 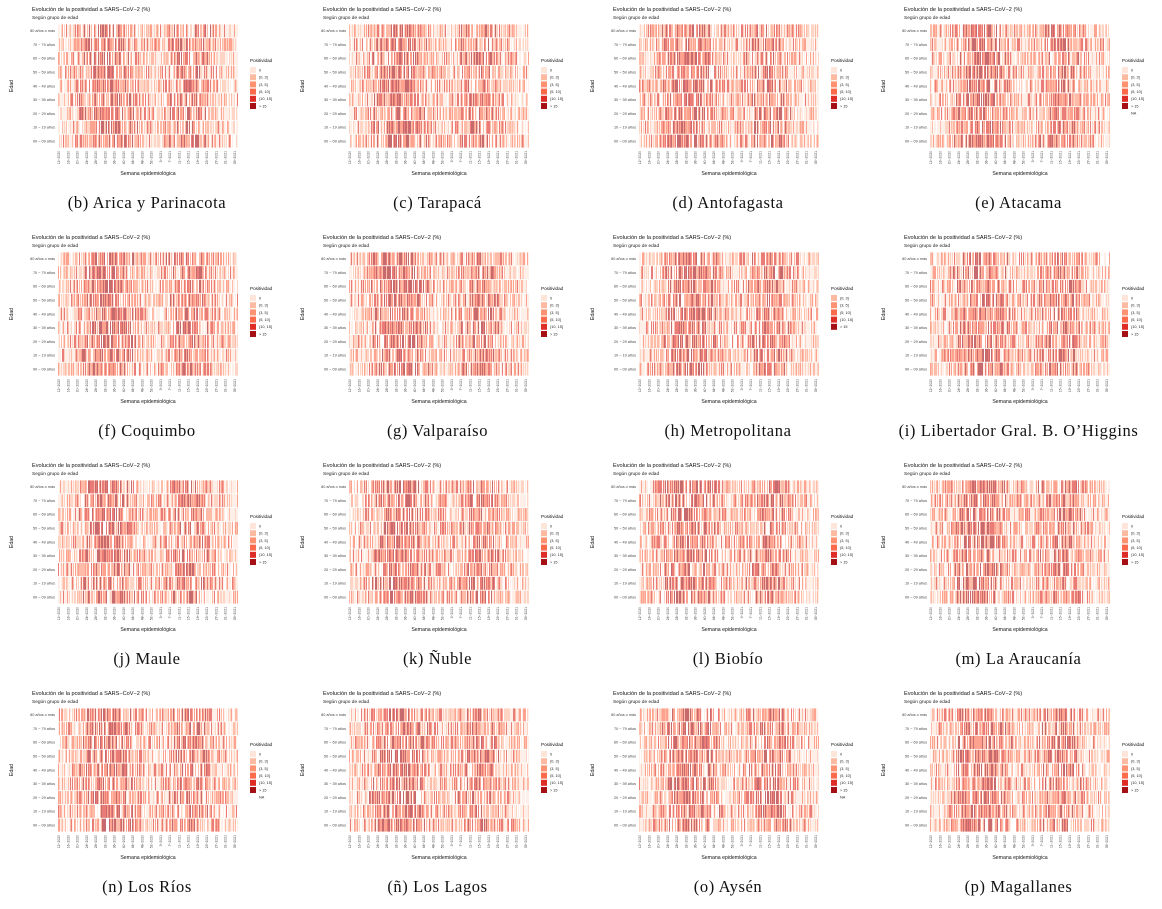 I want to click on x-tick-label: 24−2020, so click(x=668, y=157).